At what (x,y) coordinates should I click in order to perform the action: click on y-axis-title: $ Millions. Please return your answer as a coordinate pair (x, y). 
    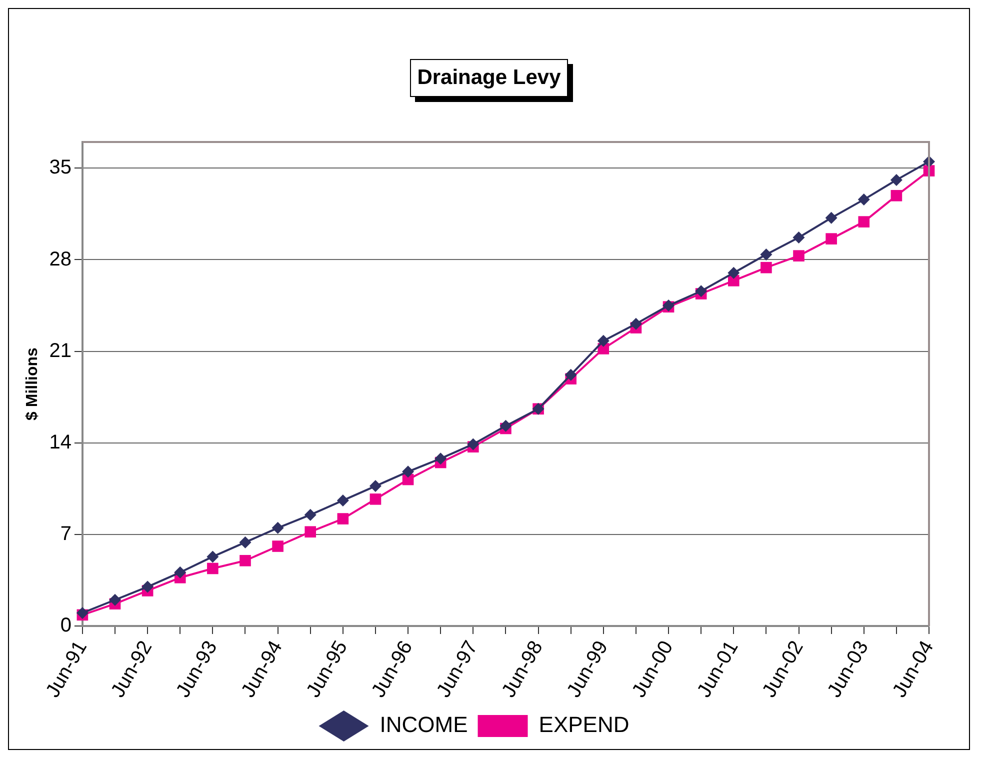
    Looking at the image, I should click on (33, 383).